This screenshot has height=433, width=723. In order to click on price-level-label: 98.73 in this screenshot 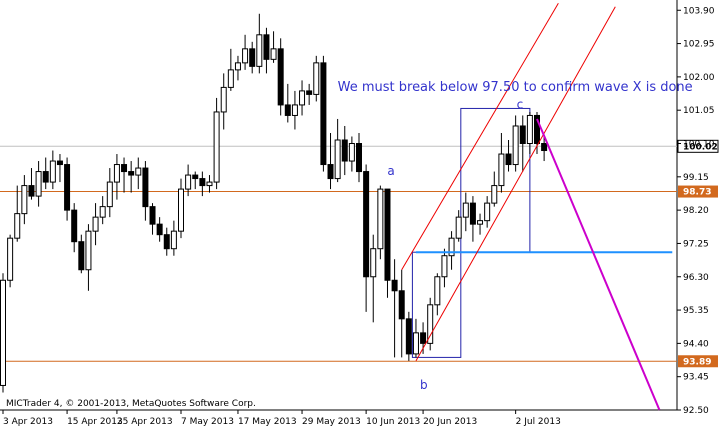, I will do `click(697, 193)`.